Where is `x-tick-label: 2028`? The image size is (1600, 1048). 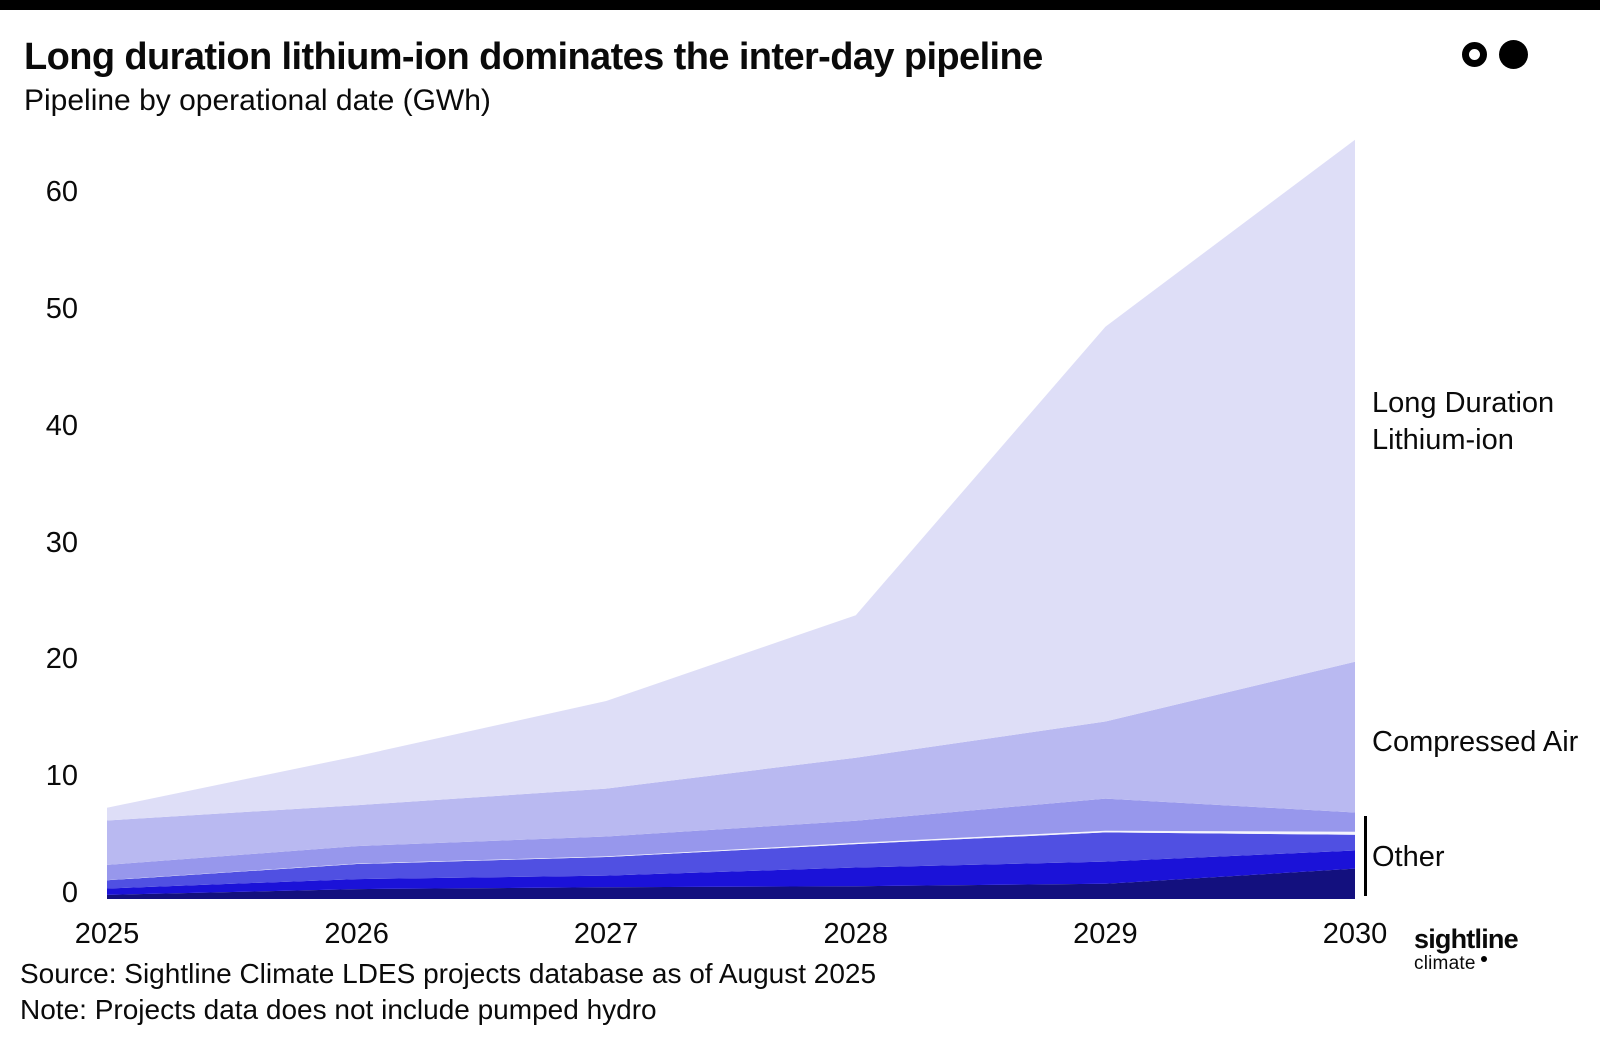
x-tick-label: 2028 is located at coordinates (856, 934).